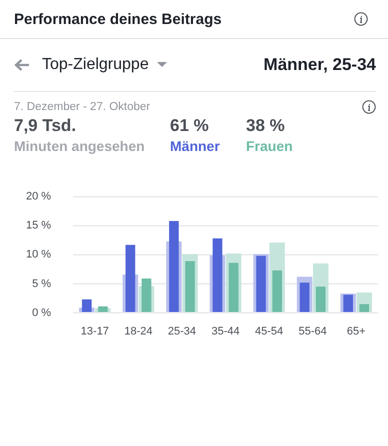 The height and width of the screenshot is (446, 388). I want to click on y-tick-label: 10 %, so click(39, 254).